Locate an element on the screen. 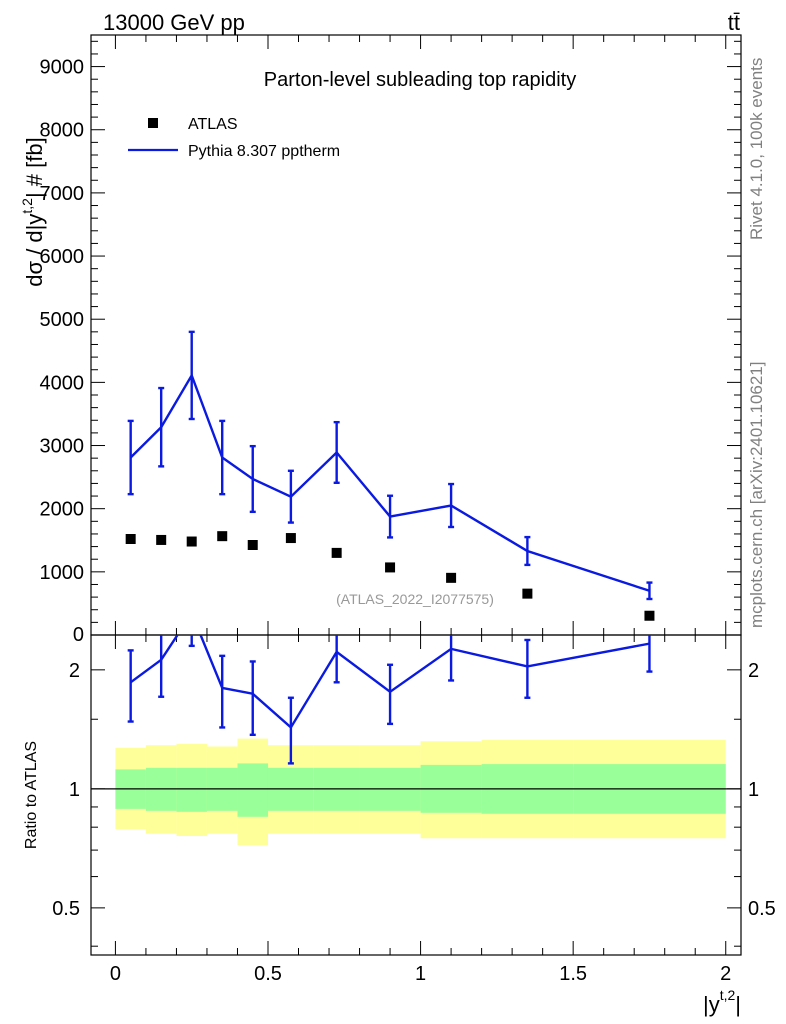 The height and width of the screenshot is (1024, 786). y-tick-label: 5000 is located at coordinates (62, 320).